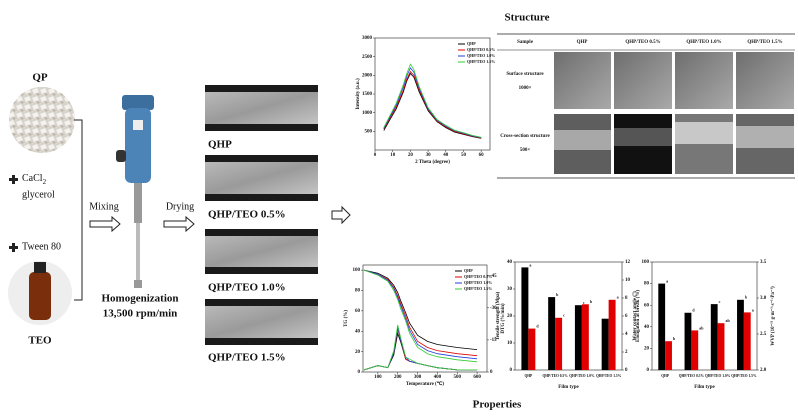  I want to click on homogenizer-photo, so click(135, 191).